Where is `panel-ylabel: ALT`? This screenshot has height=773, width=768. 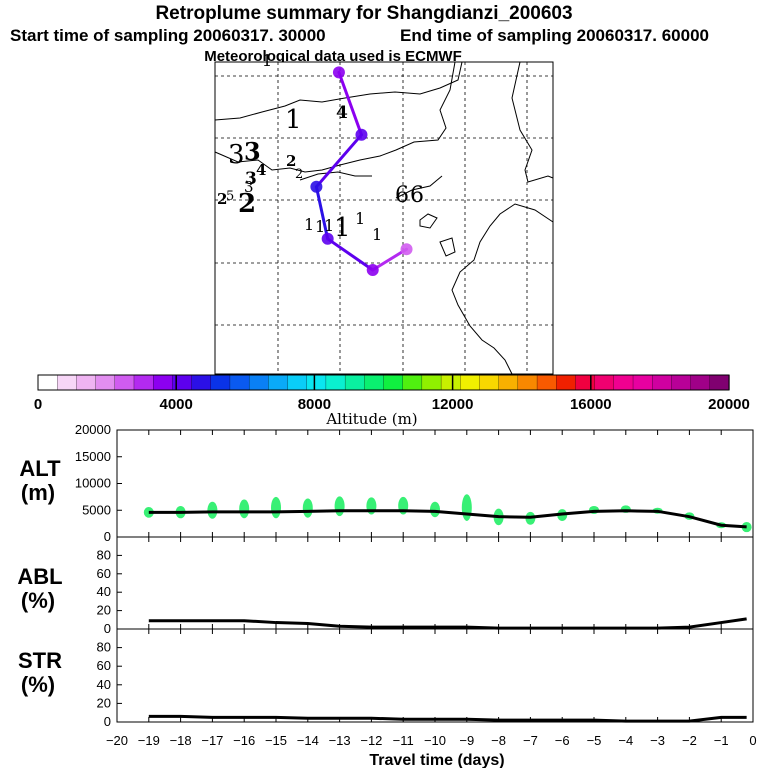 panel-ylabel: ALT is located at coordinates (40, 468).